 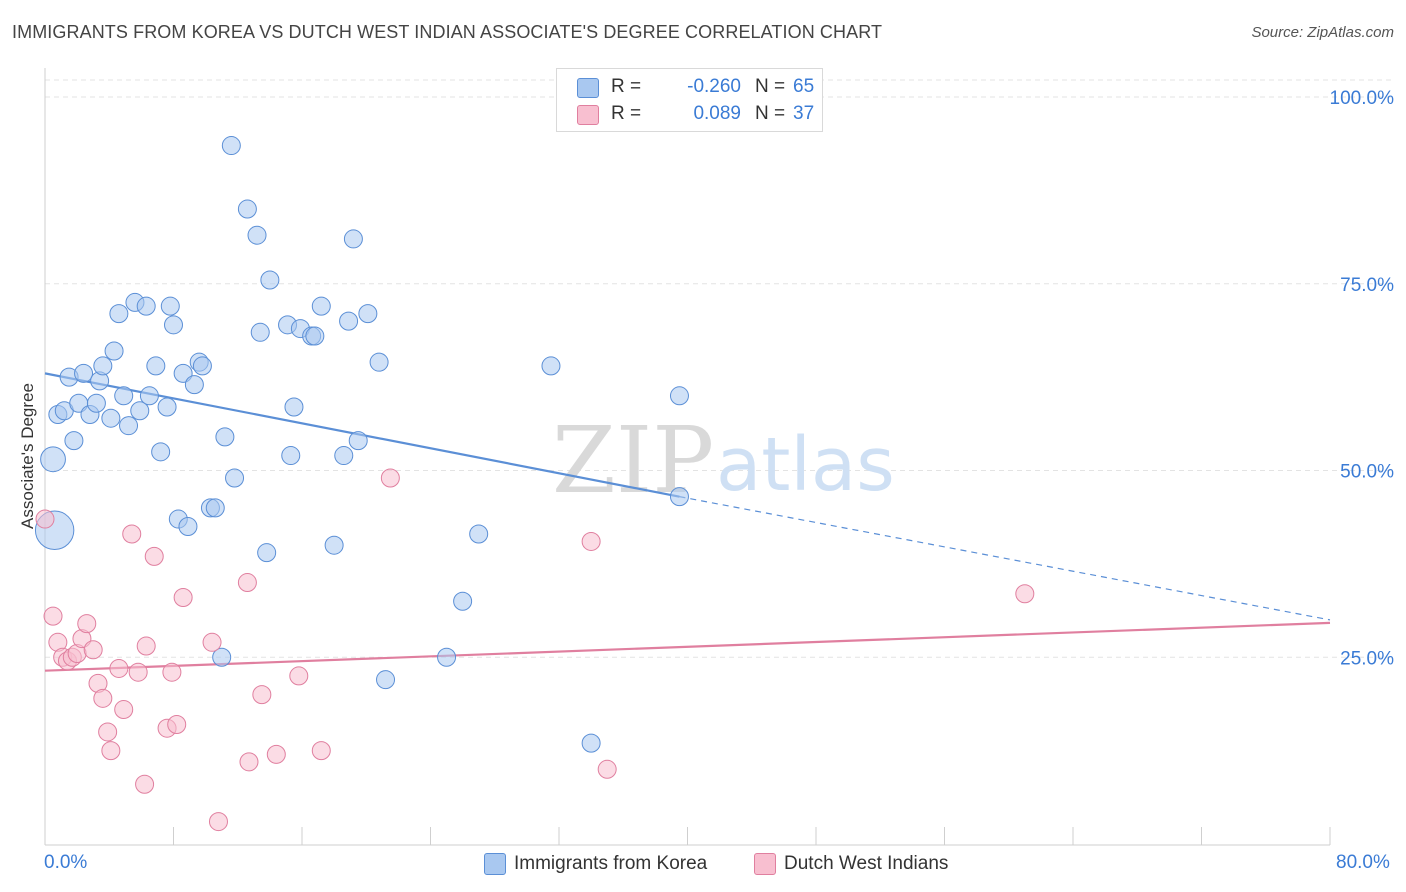 What do you see at coordinates (1363, 862) in the screenshot?
I see `x-axis-max-label: 80.0%` at bounding box center [1363, 862].